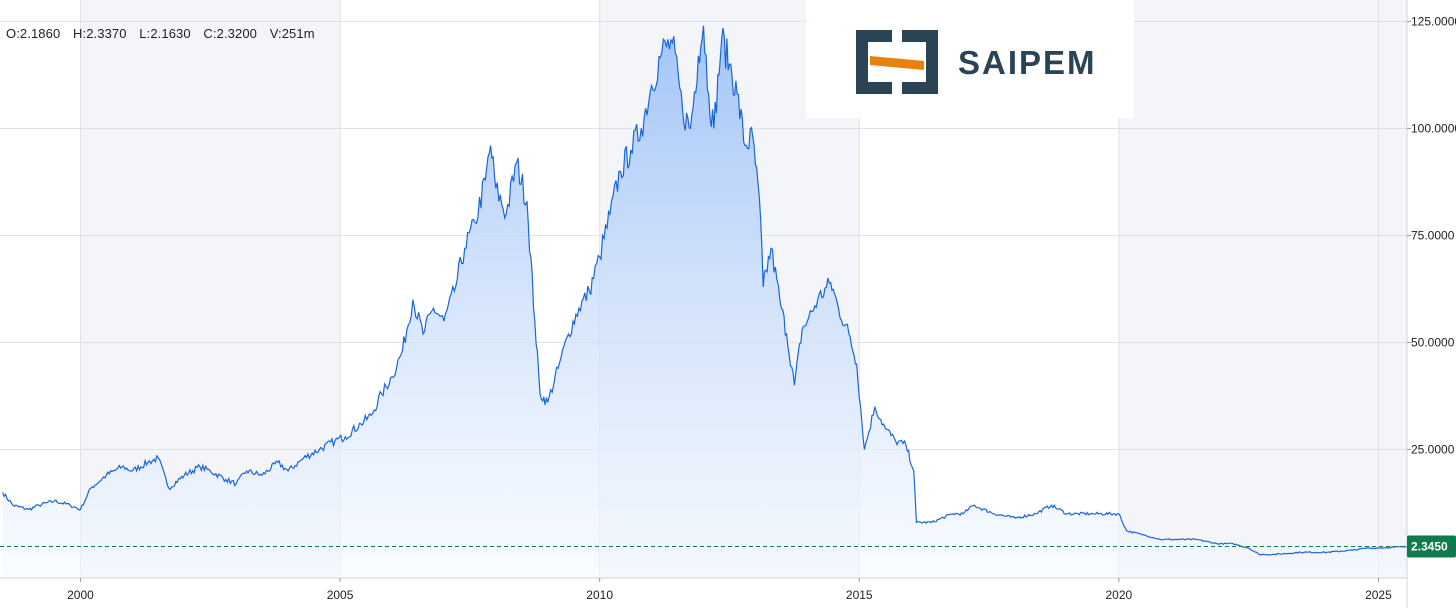 The height and width of the screenshot is (608, 1456). I want to click on close-value: C:2.3200, so click(230, 33).